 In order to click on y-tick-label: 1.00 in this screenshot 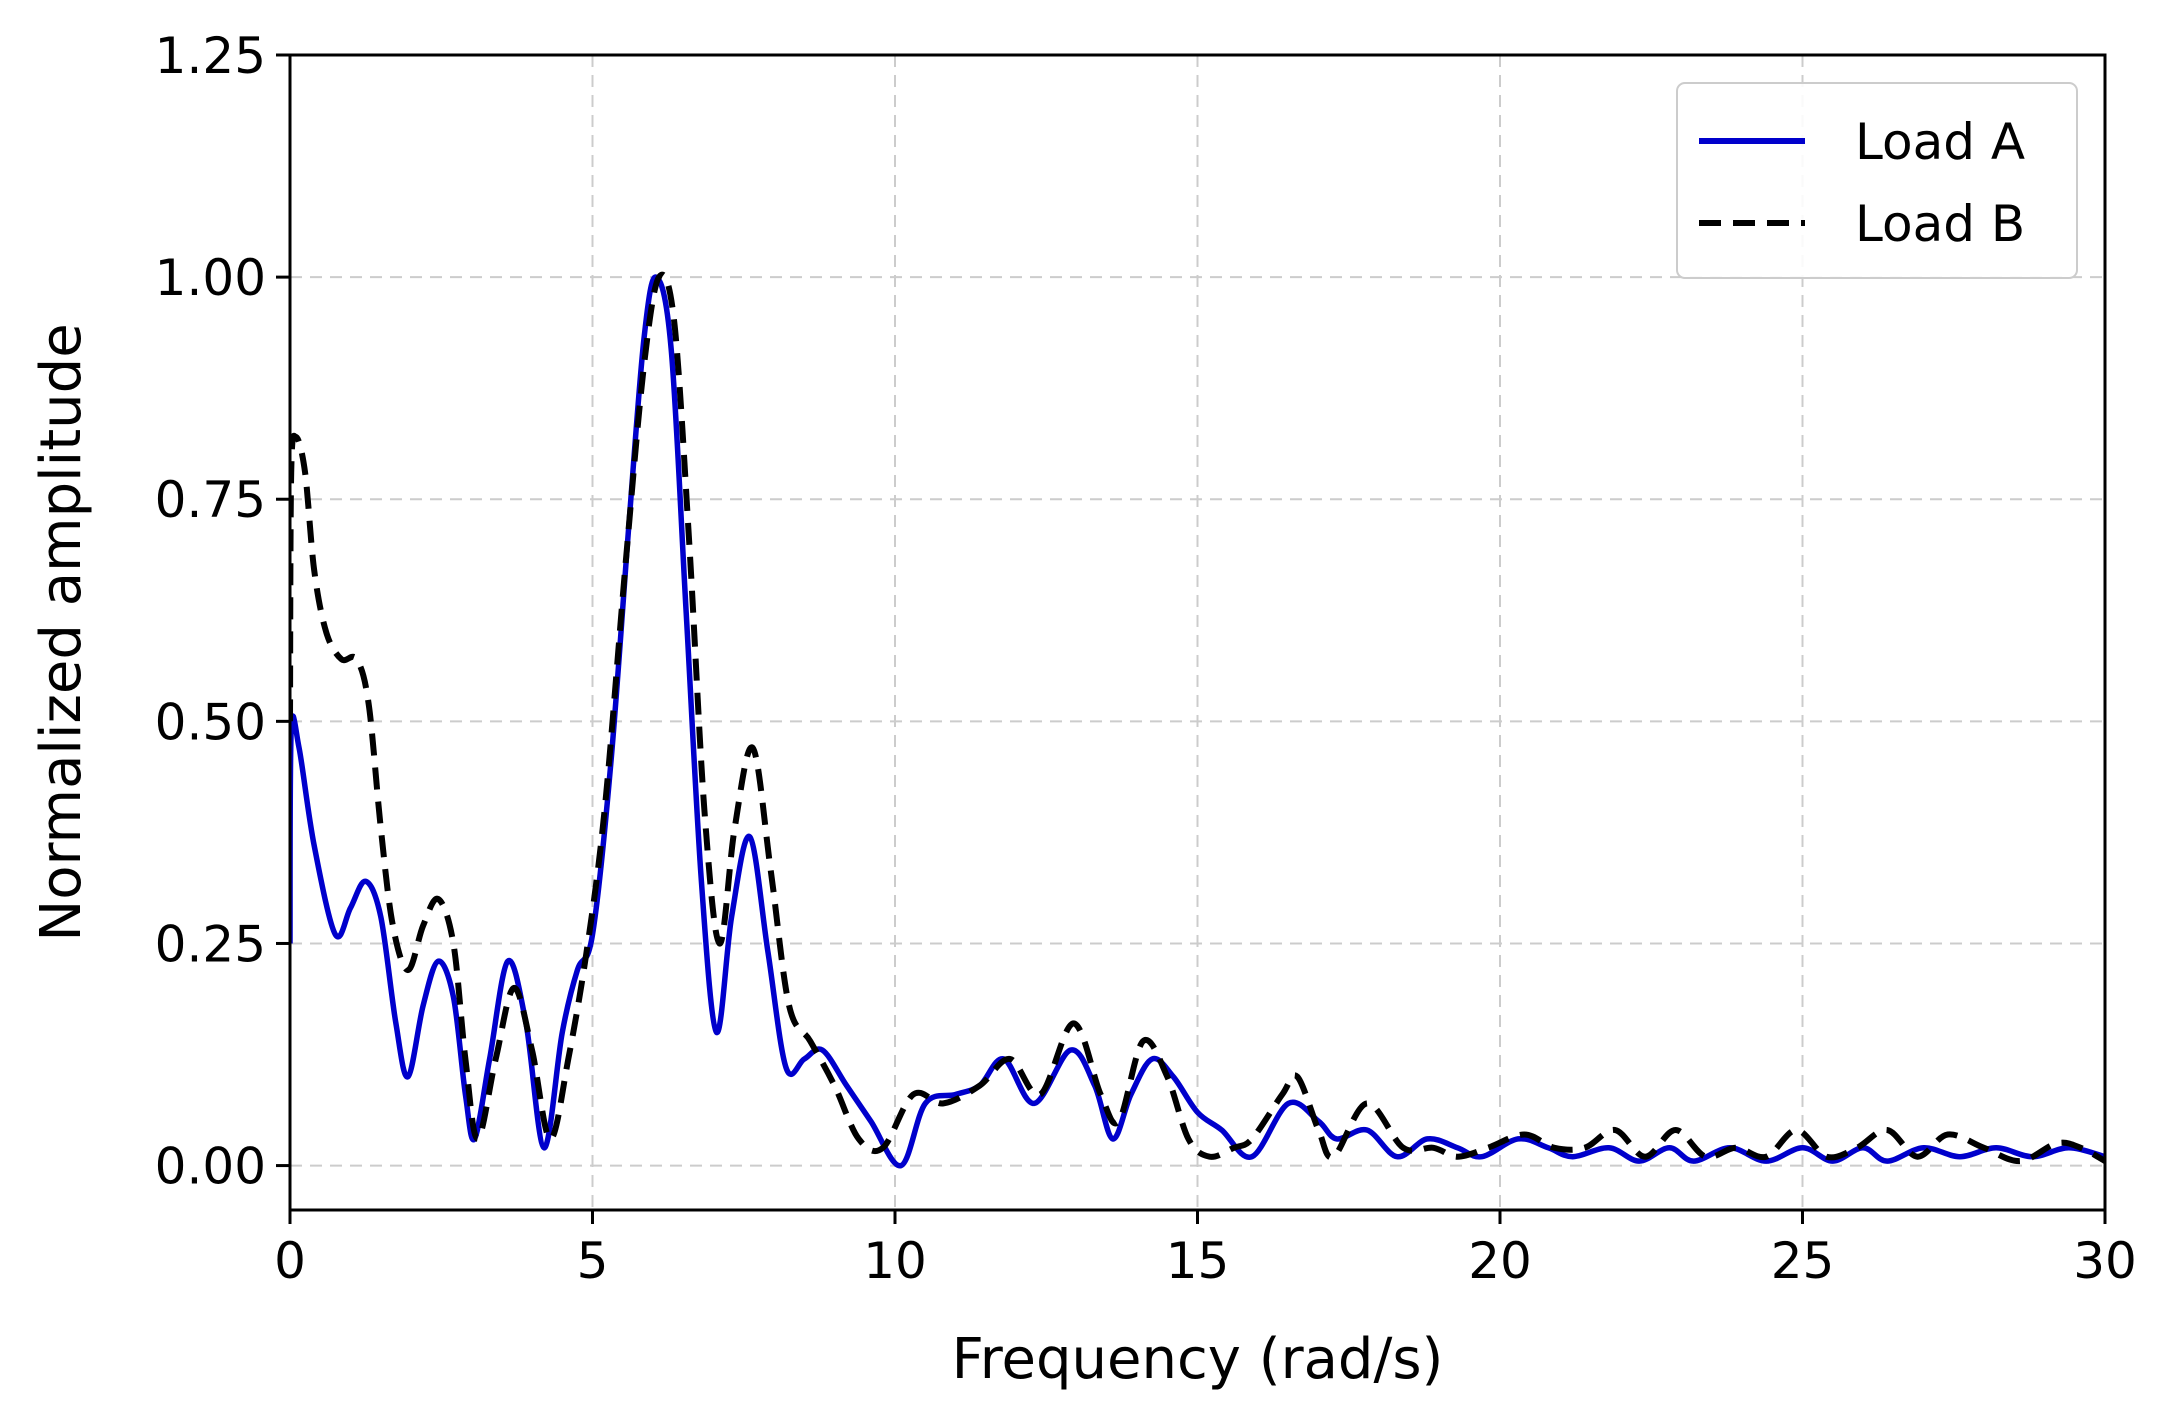, I will do `click(210, 278)`.